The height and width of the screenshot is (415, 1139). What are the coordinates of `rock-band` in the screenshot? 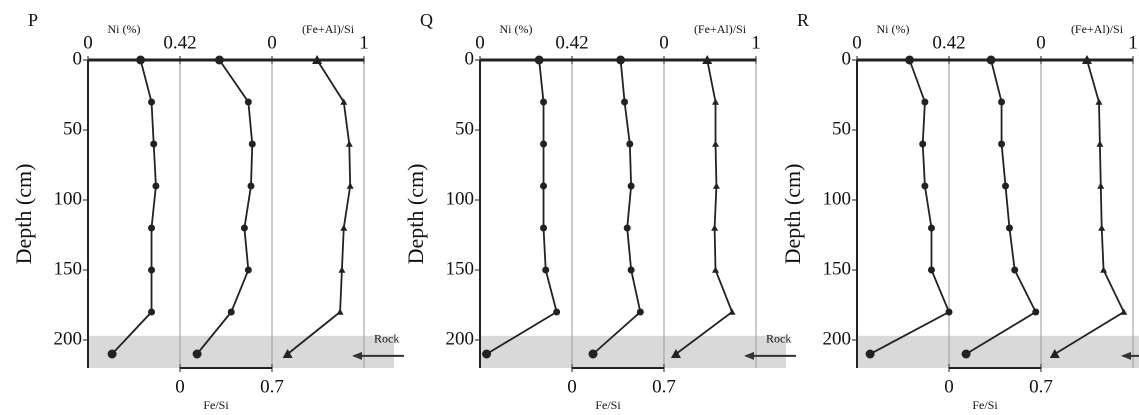 It's located at (241, 351).